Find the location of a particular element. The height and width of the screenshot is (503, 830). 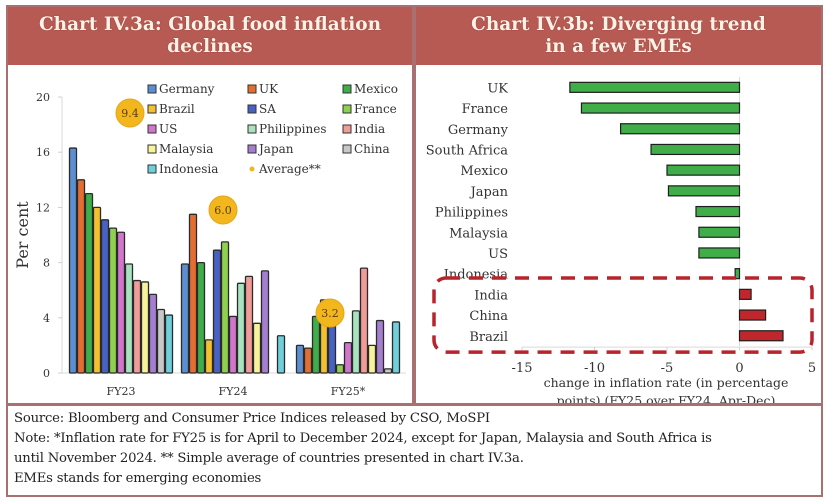

y-tick-label: 12 is located at coordinates (43, 207).